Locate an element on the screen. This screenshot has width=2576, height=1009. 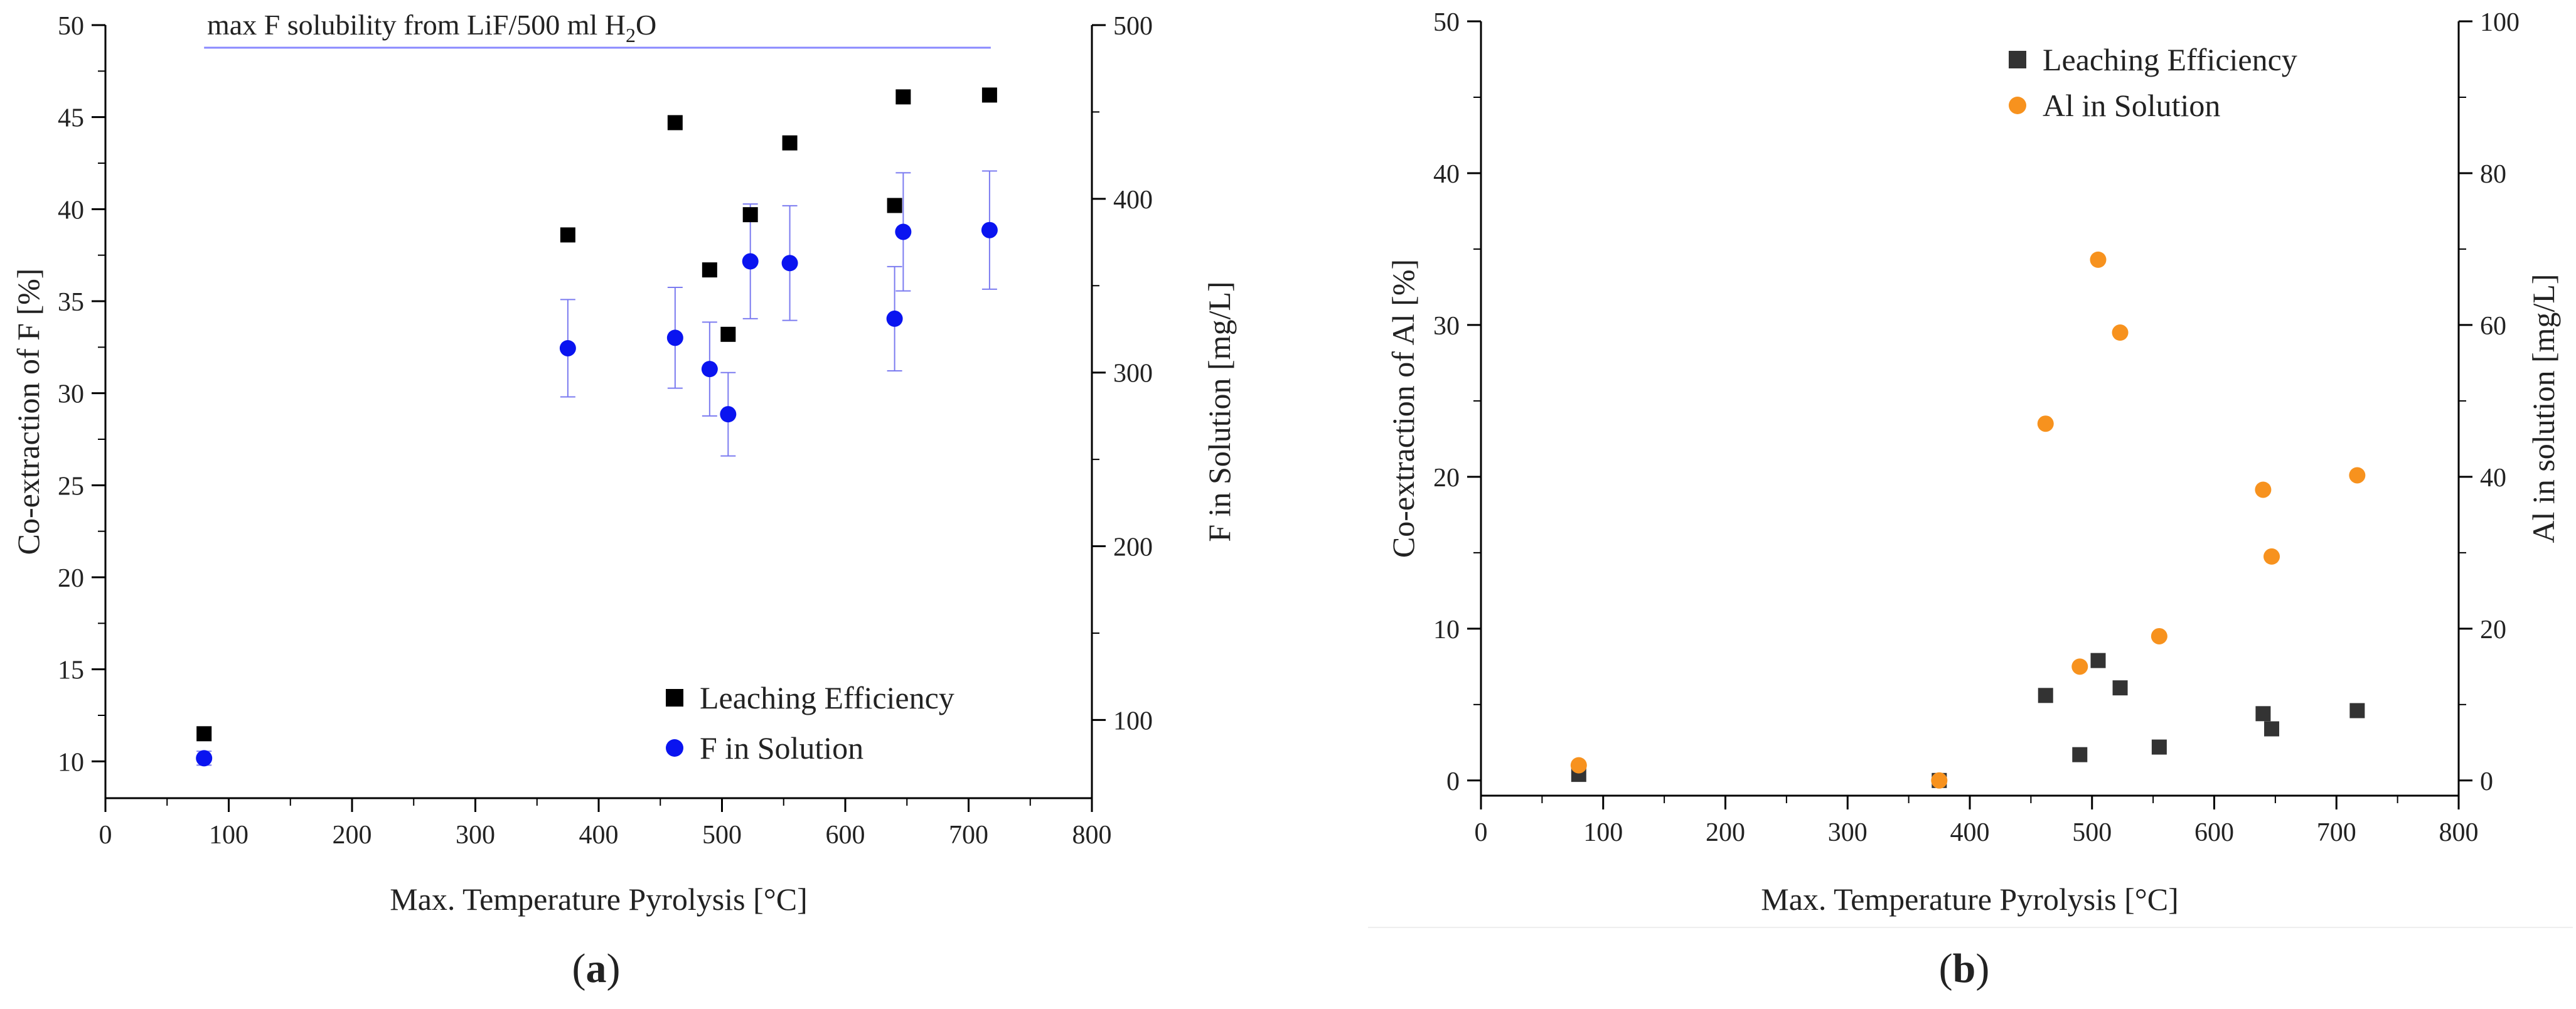
panel-a-x-tick-label: 800 is located at coordinates (1092, 835).